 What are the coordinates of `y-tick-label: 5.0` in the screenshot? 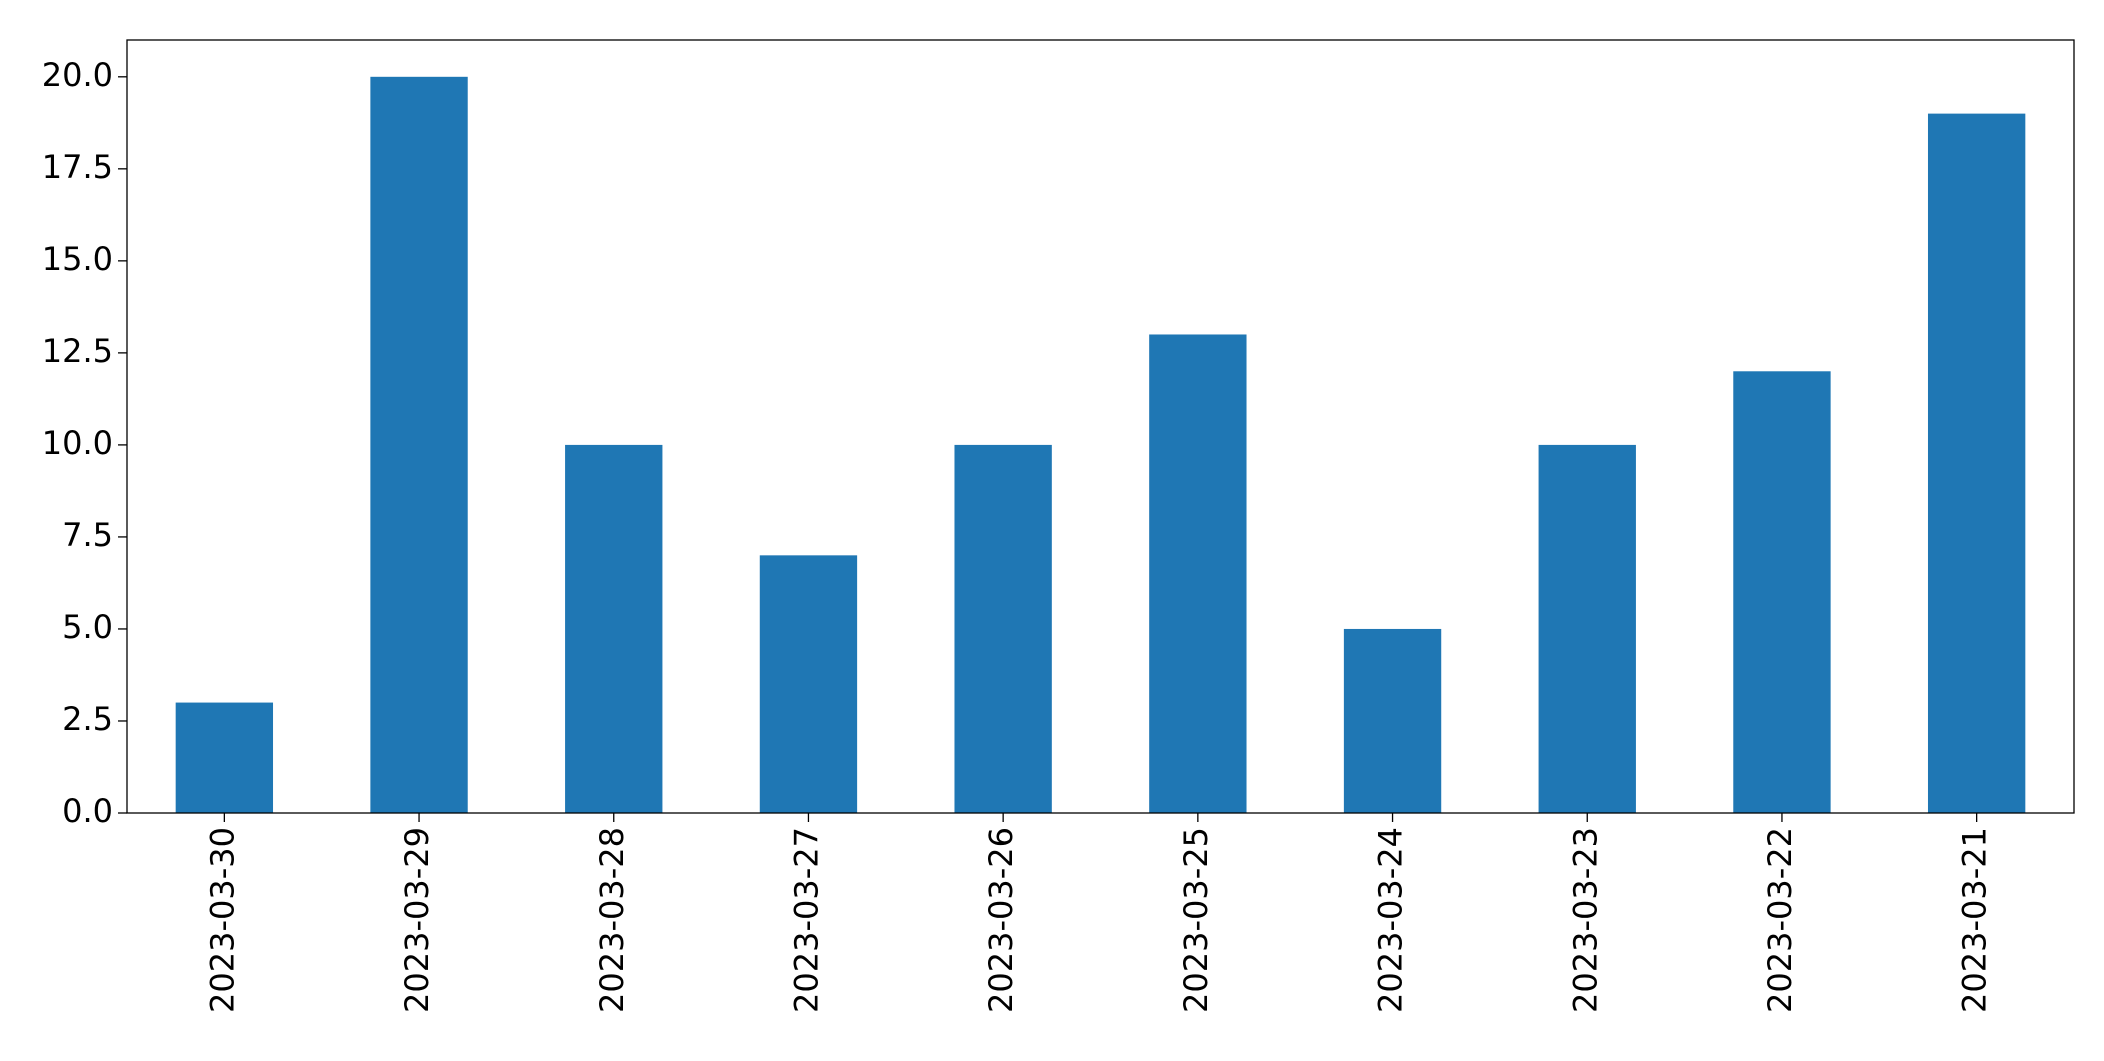 It's located at (87, 627).